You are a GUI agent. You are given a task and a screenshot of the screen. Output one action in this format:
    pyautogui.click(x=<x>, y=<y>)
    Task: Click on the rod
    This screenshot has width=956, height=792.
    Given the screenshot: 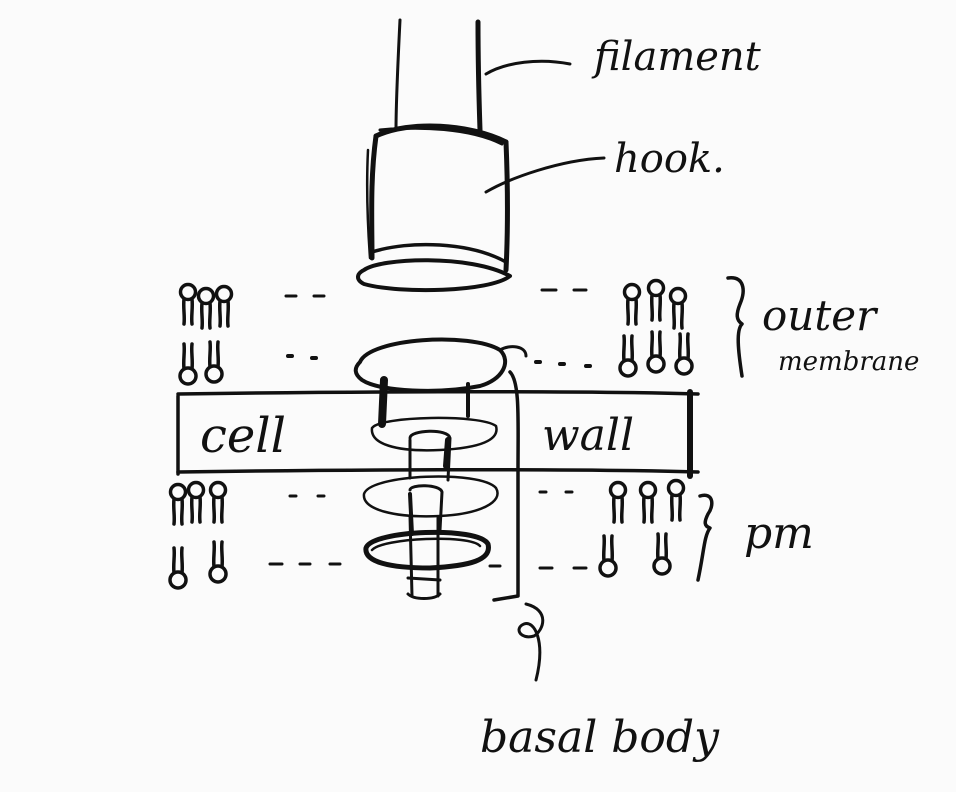 What is the action you would take?
    pyautogui.click(x=434, y=429)
    